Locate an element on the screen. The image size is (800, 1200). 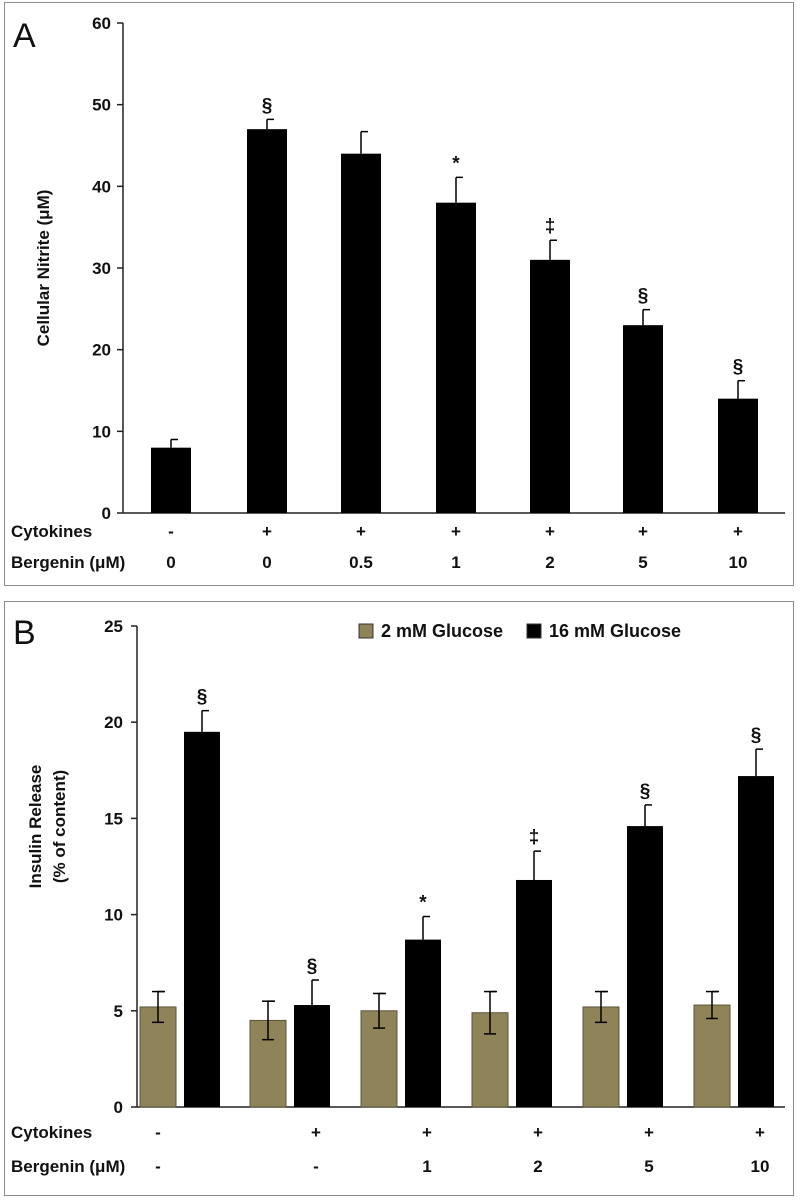
legend-label: 16 mM Glucose is located at coordinates (615, 631).